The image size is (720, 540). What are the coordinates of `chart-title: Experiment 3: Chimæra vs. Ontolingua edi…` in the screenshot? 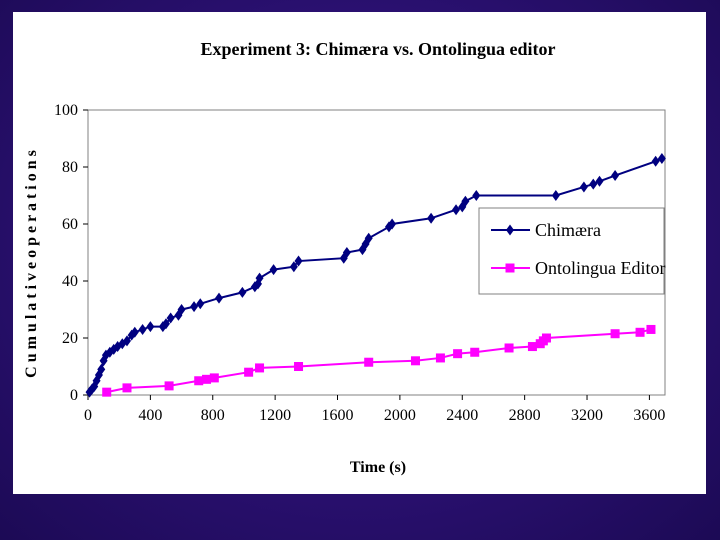 It's located at (378, 49).